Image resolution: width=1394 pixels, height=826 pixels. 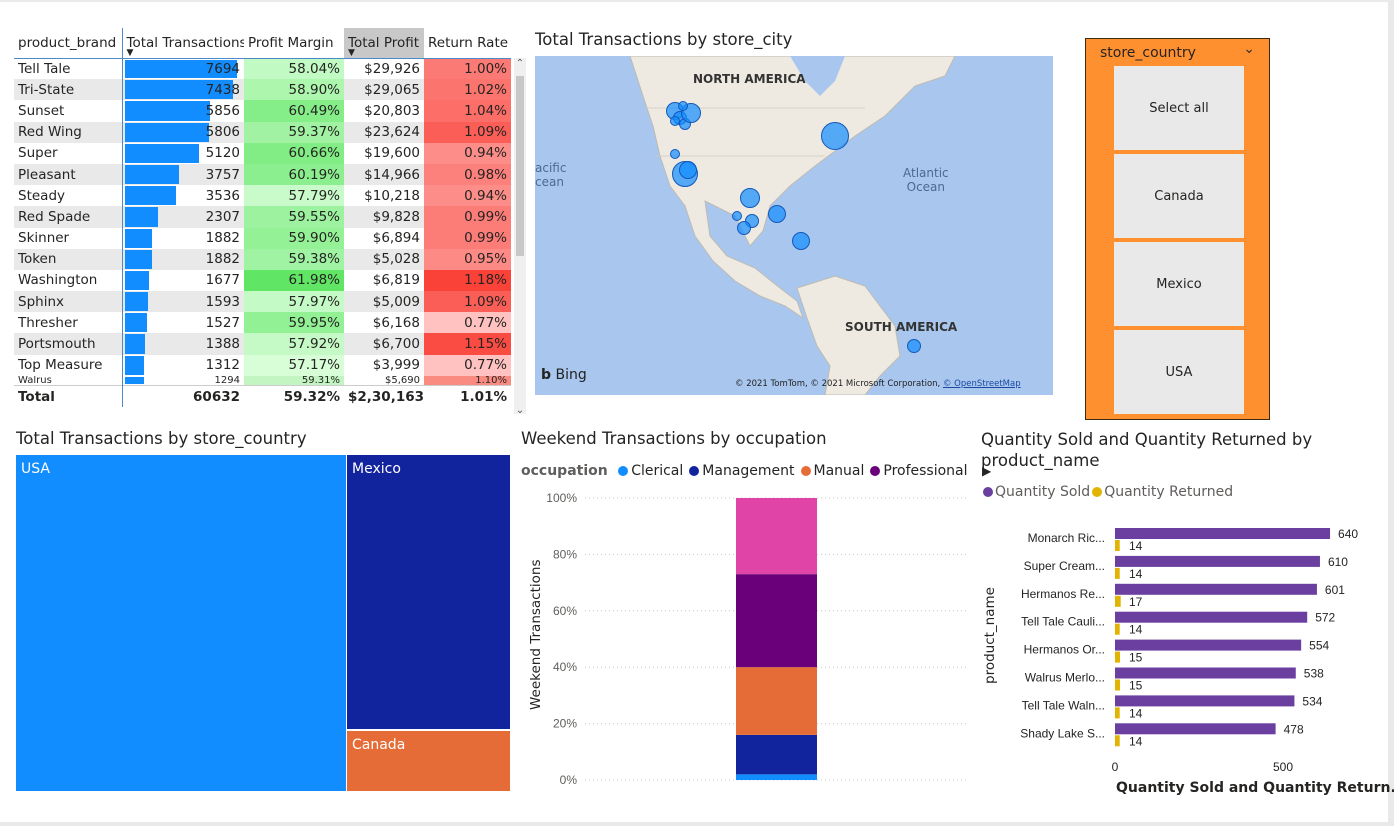 What do you see at coordinates (1179, 108) in the screenshot?
I see `slicer-option-select-all: Select all` at bounding box center [1179, 108].